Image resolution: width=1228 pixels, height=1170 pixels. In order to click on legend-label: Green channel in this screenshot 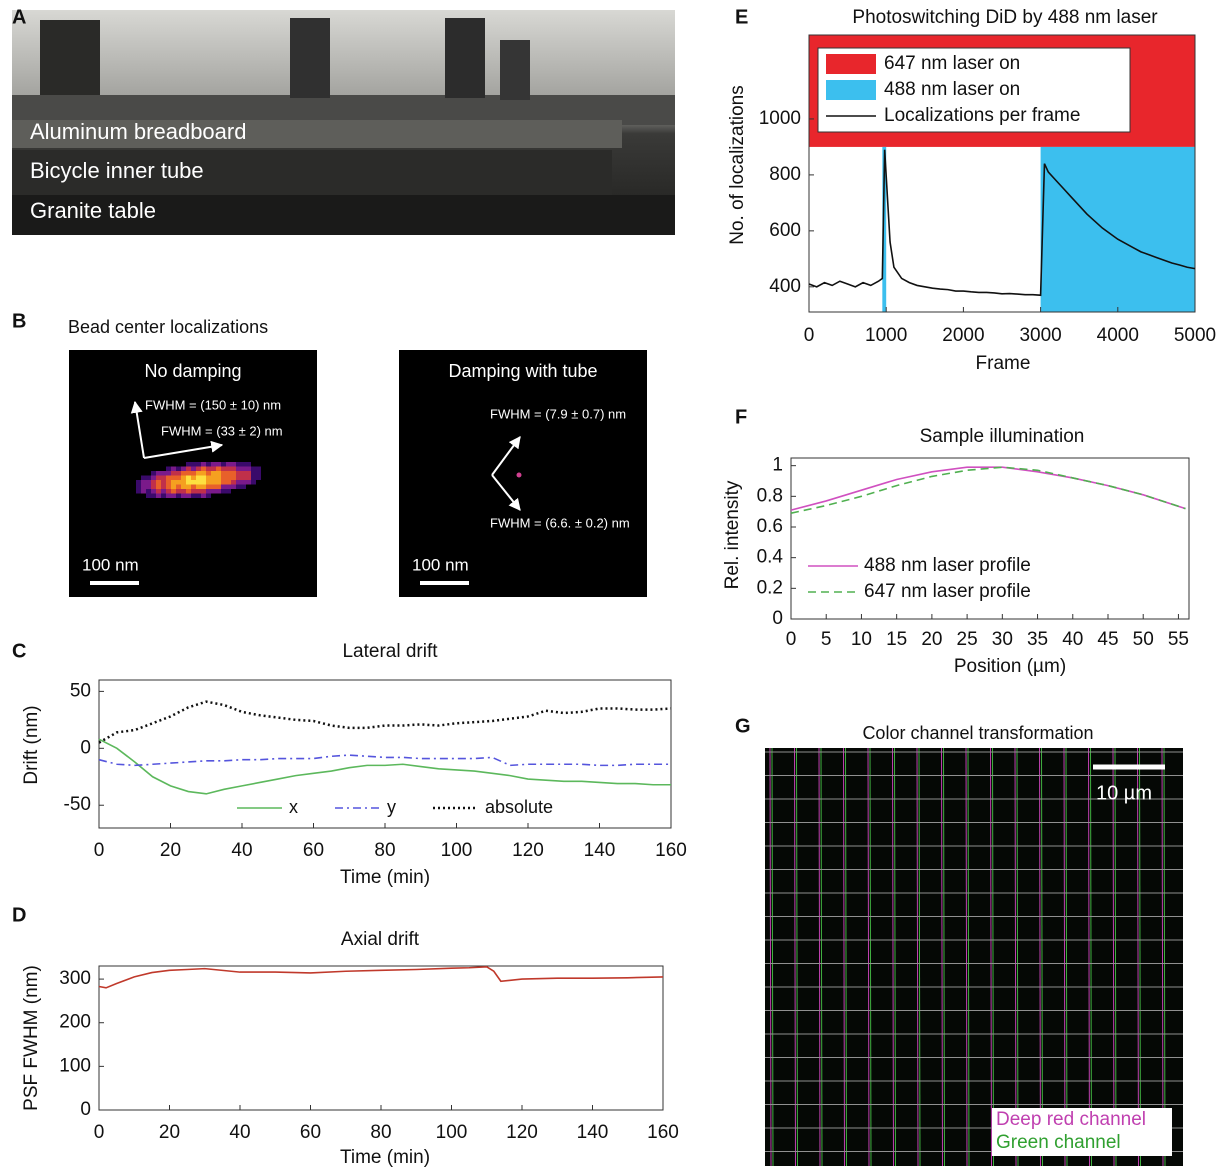, I will do `click(1058, 1142)`.